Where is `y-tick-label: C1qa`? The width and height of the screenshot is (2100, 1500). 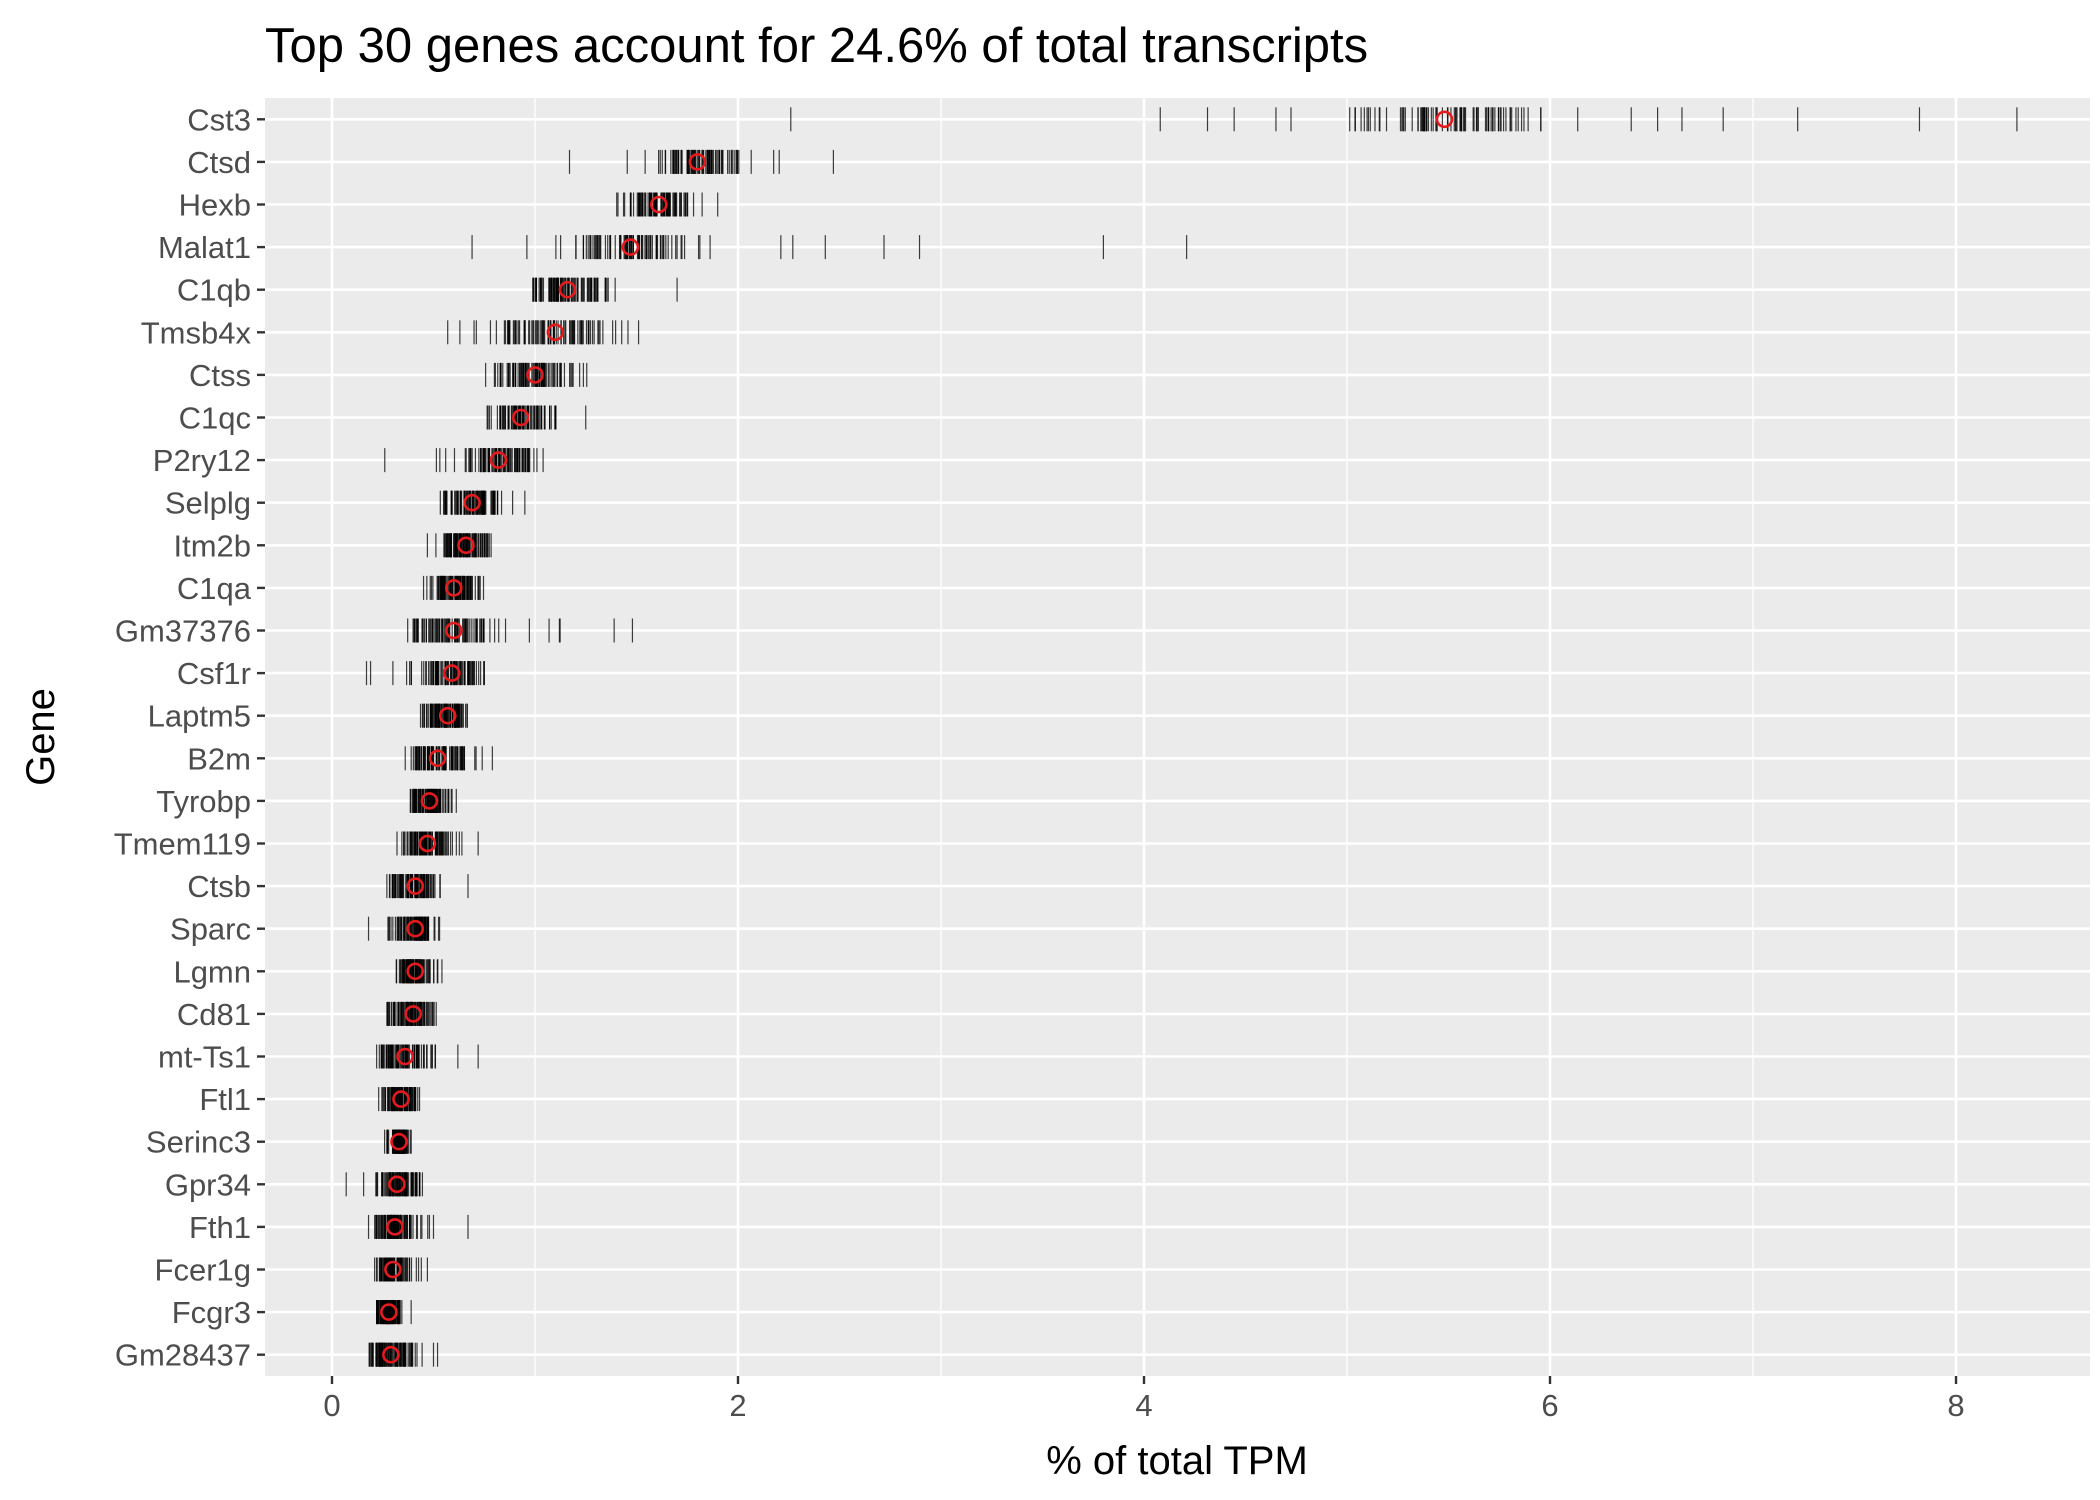
y-tick-label: C1qa is located at coordinates (214, 588).